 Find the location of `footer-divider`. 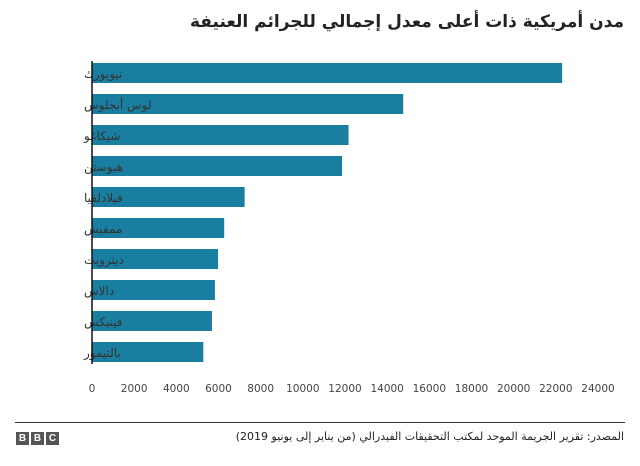

footer-divider is located at coordinates (320, 422).